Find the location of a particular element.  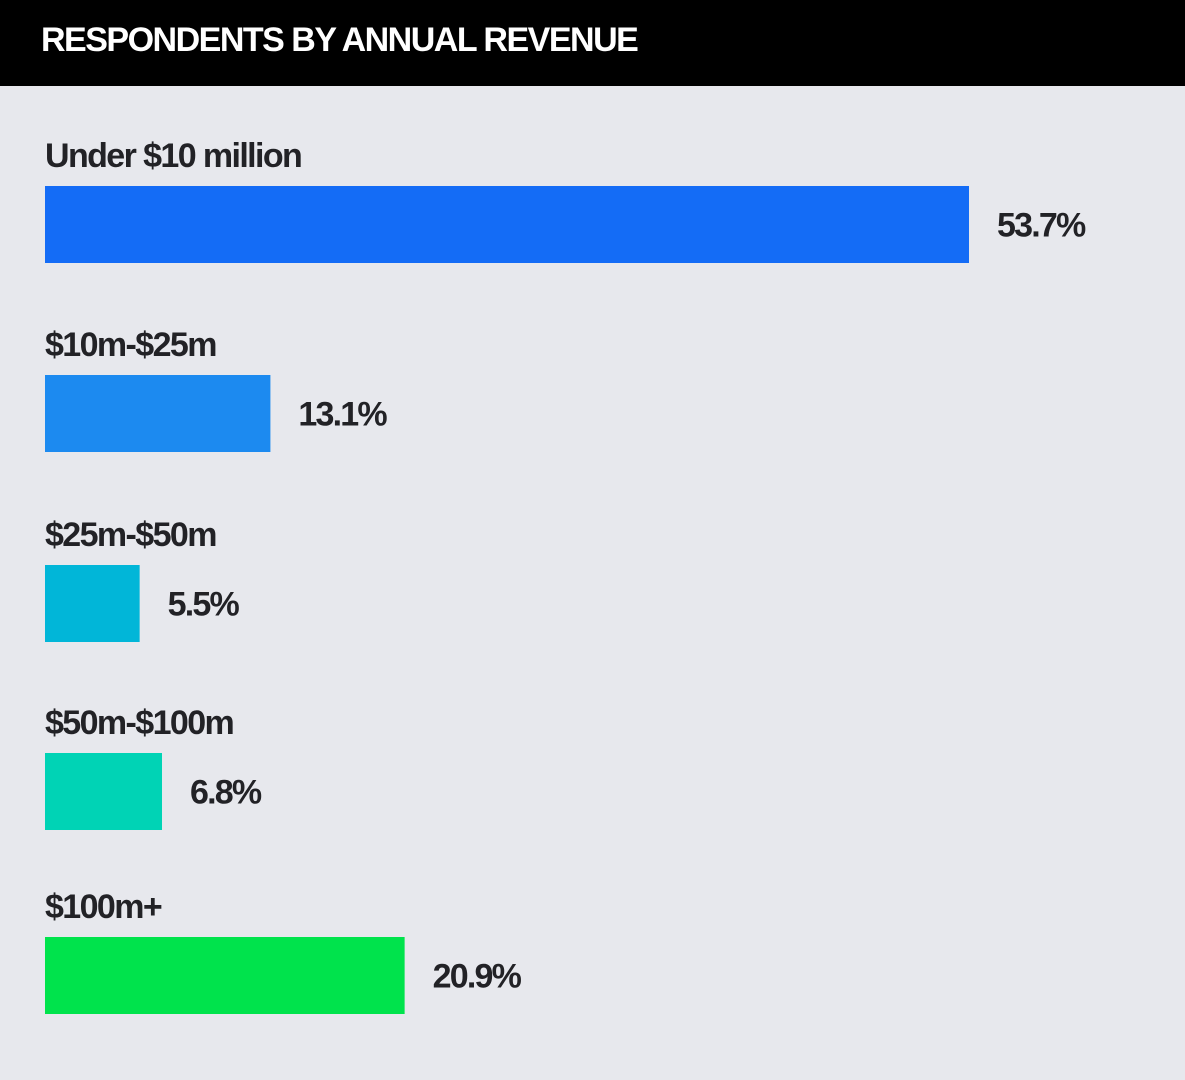

value-label: 6.8% is located at coordinates (226, 793).